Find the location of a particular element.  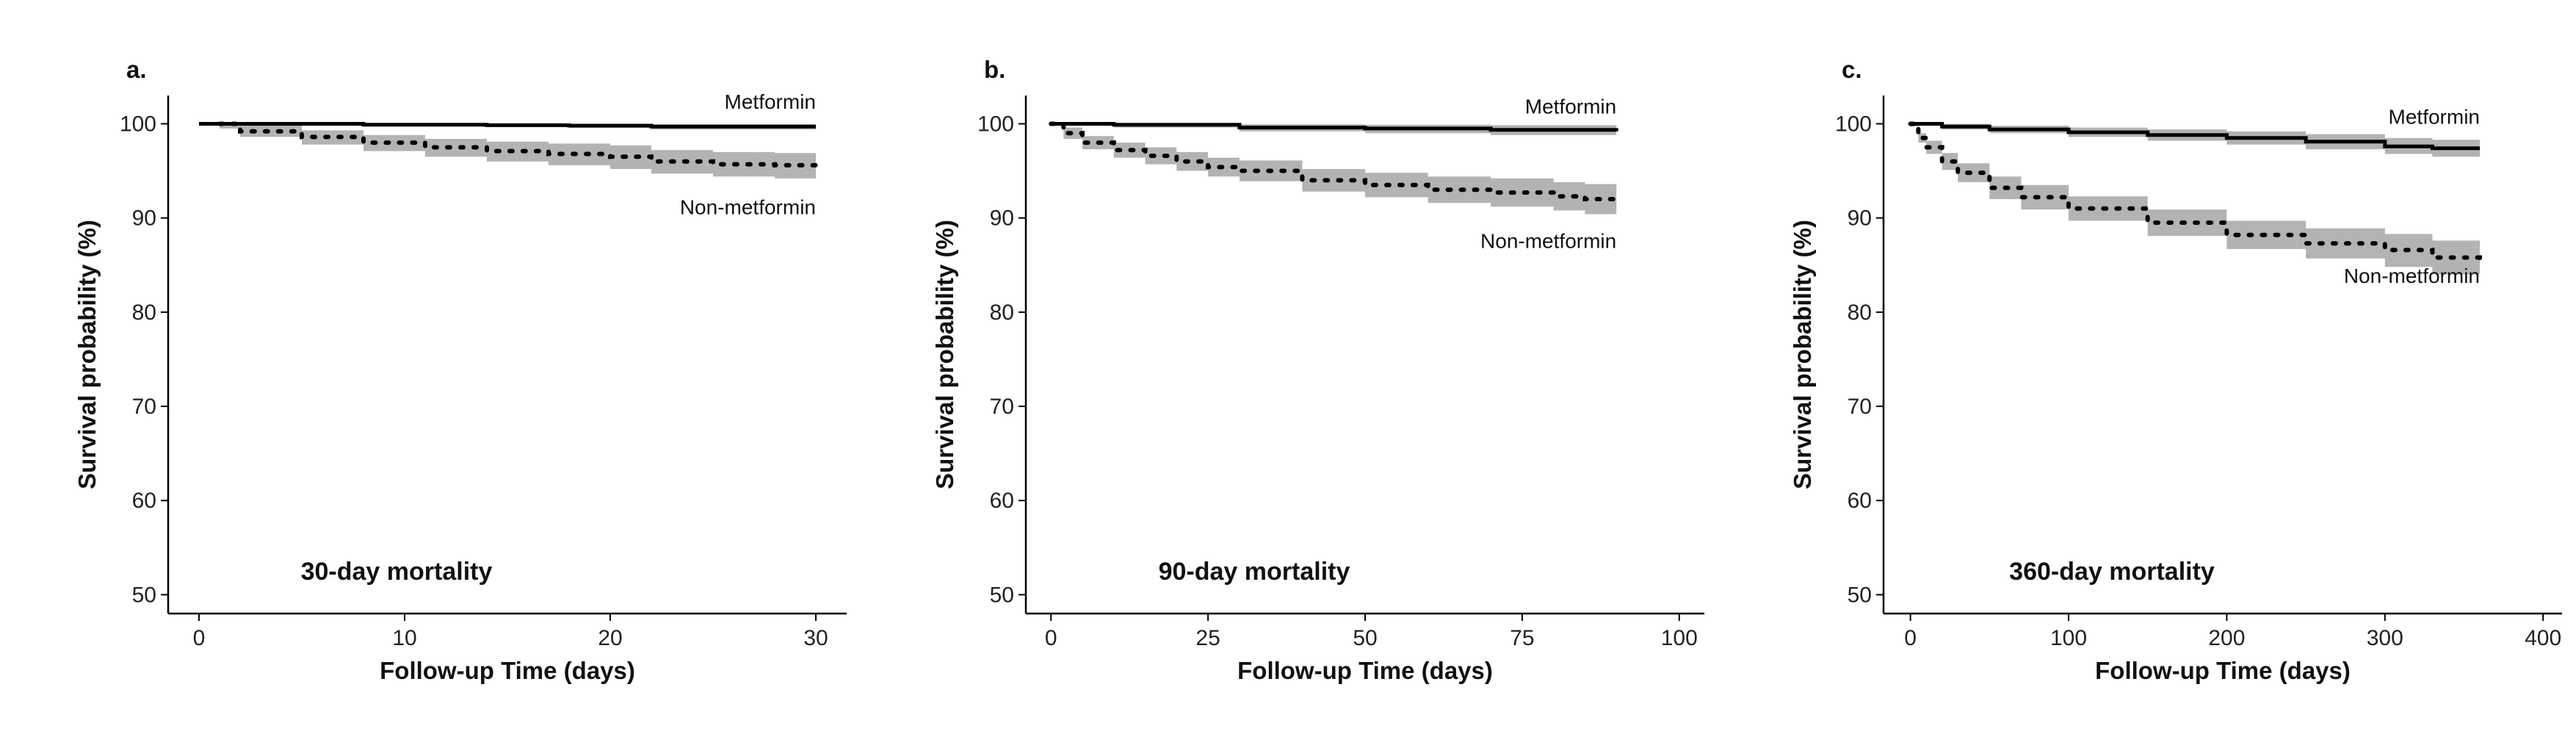

chart-title: 90-day mortality is located at coordinates (1254, 572).